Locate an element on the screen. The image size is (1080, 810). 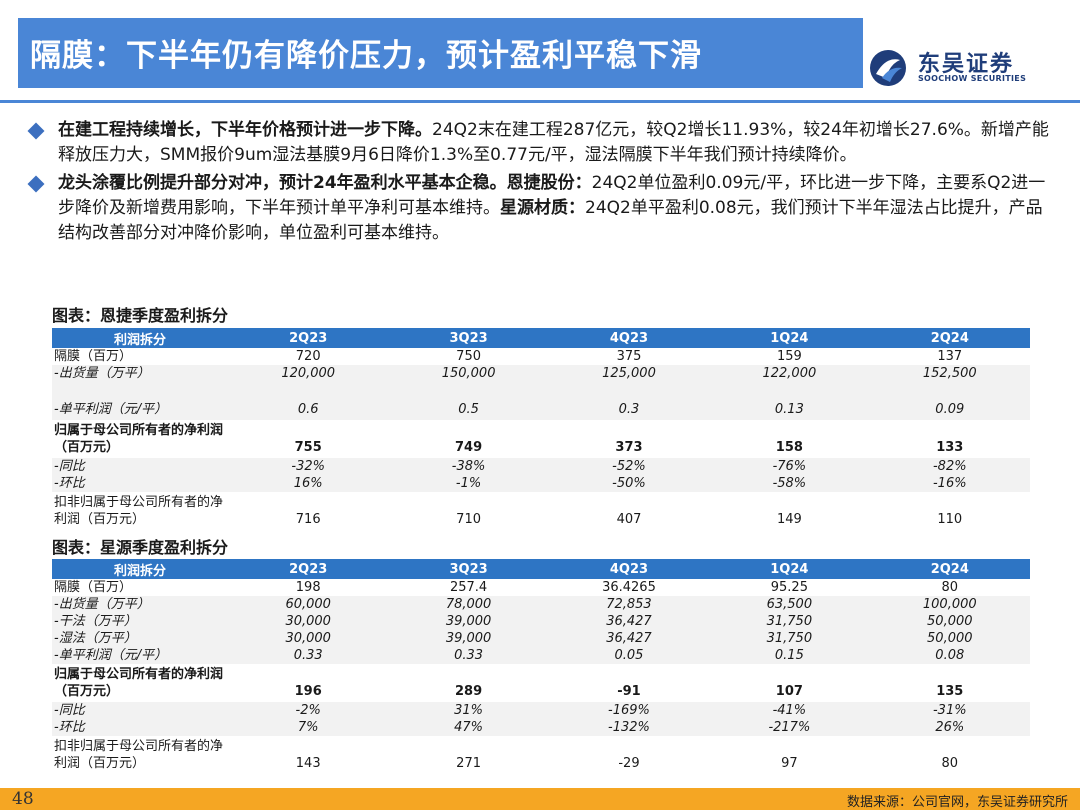
table-cell: 120,000 is located at coordinates (308, 373).